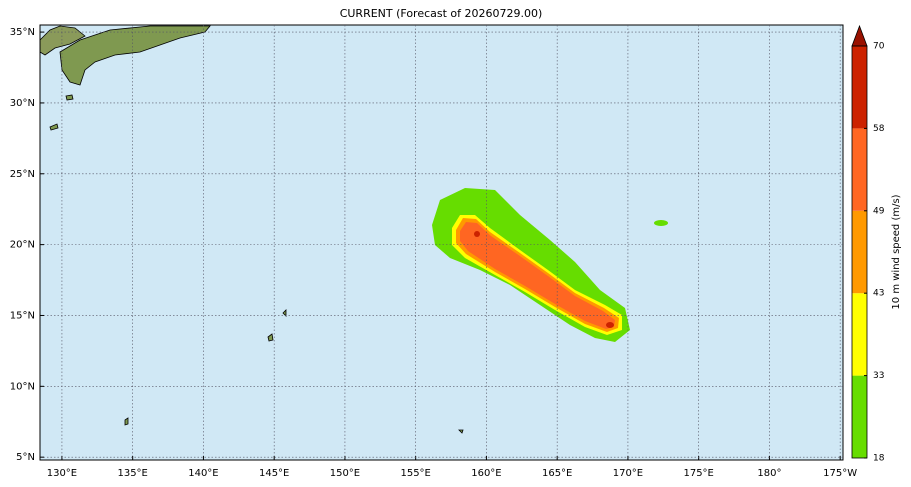  Describe the element at coordinates (274, 473) in the screenshot. I see `x-tick-label: 145°E` at that location.